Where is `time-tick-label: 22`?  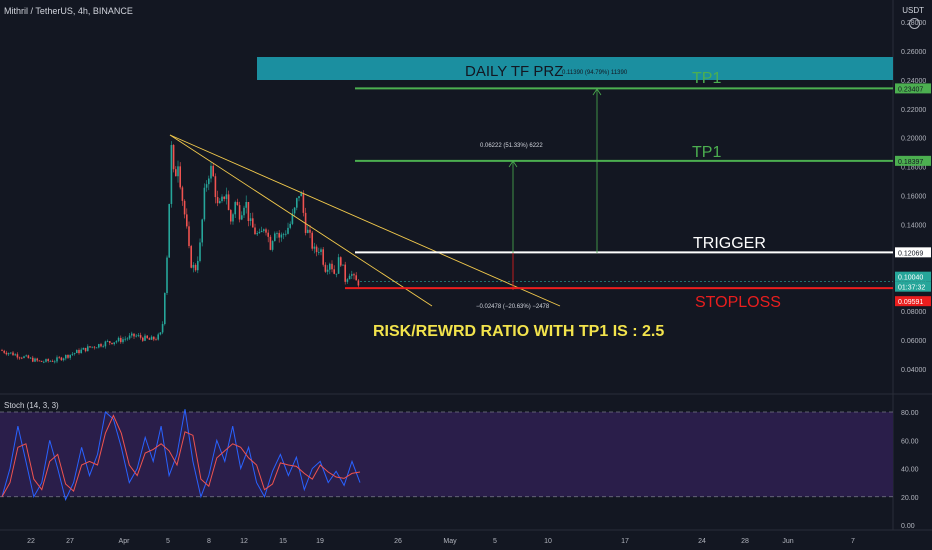
time-tick-label: 22 is located at coordinates (31, 541).